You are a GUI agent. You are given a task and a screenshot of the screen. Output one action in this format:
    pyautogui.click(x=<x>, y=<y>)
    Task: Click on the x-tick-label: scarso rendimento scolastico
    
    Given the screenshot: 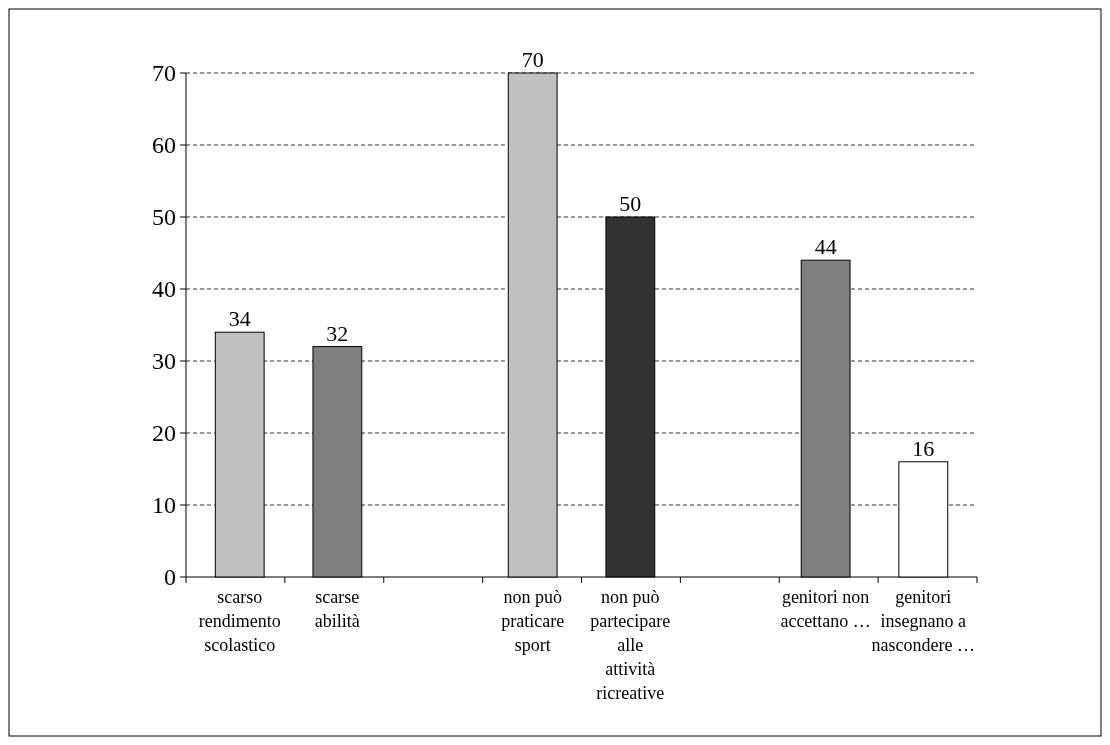 What is the action you would take?
    pyautogui.click(x=239, y=621)
    